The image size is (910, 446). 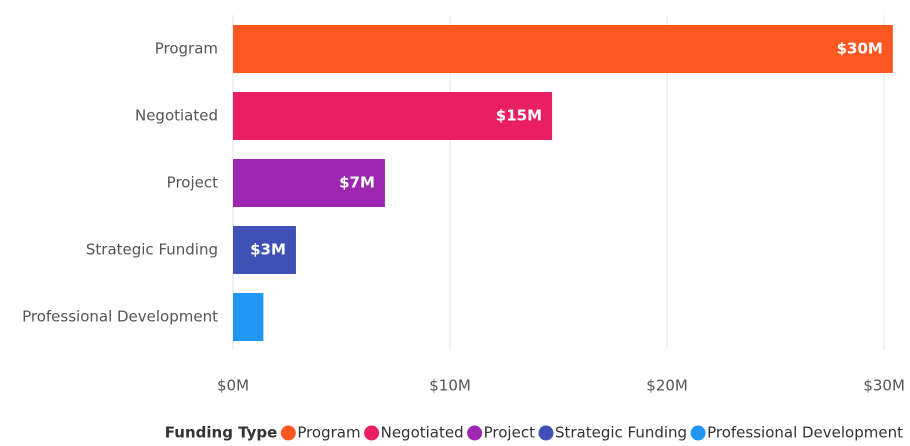 I want to click on legend-label: Project, so click(x=509, y=433).